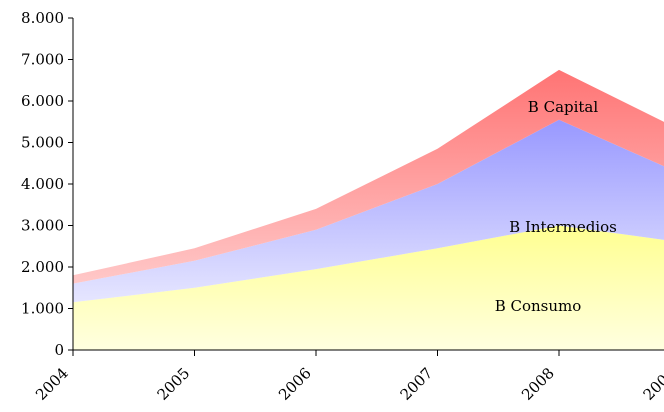 The height and width of the screenshot is (412, 664). I want to click on series-labels: B Capital B Intermedios B Consumo, so click(556, 206).